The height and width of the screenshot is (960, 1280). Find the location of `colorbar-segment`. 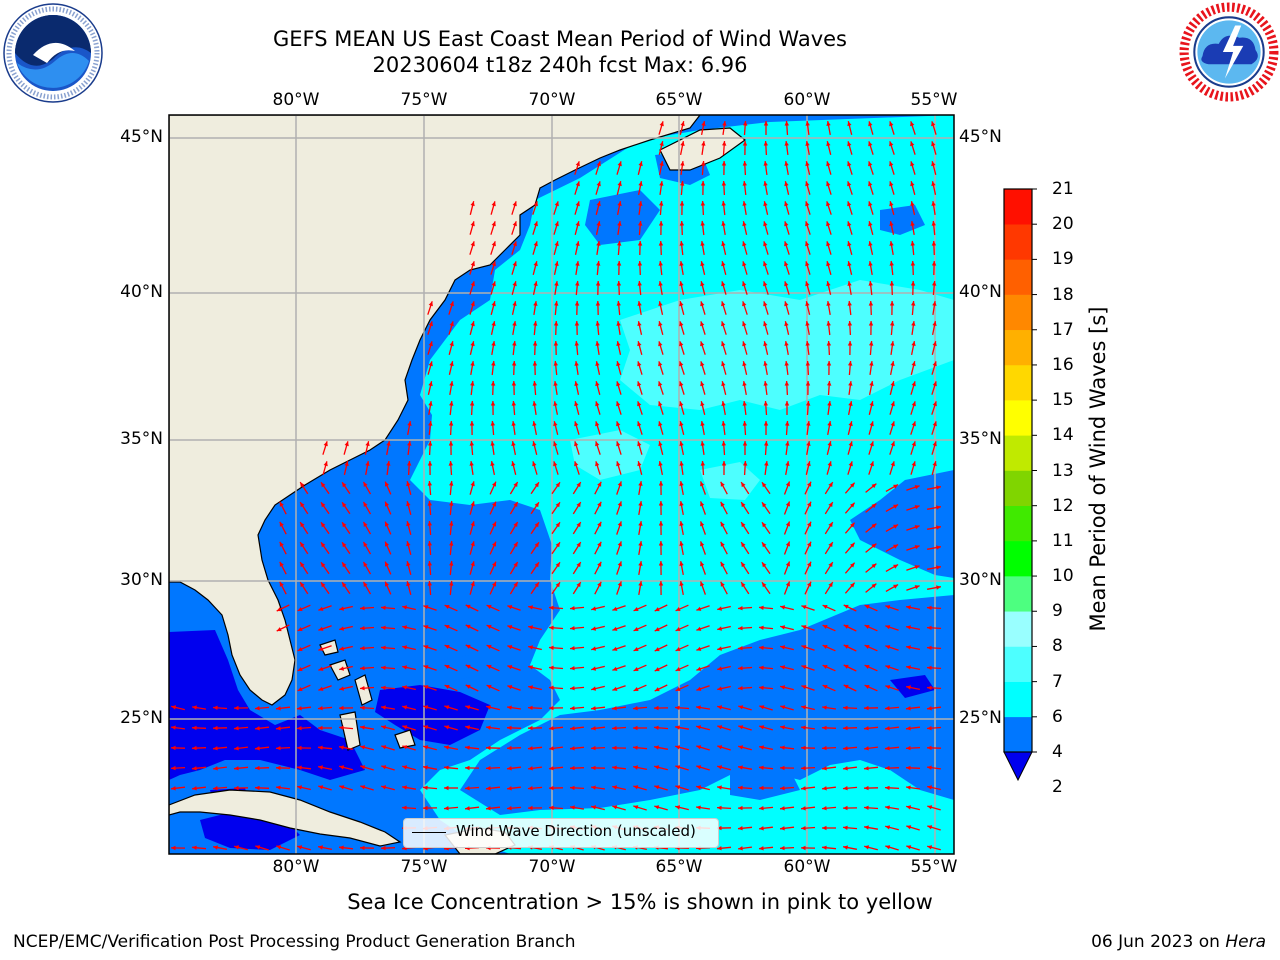

colorbar-segment is located at coordinates (1018, 382).